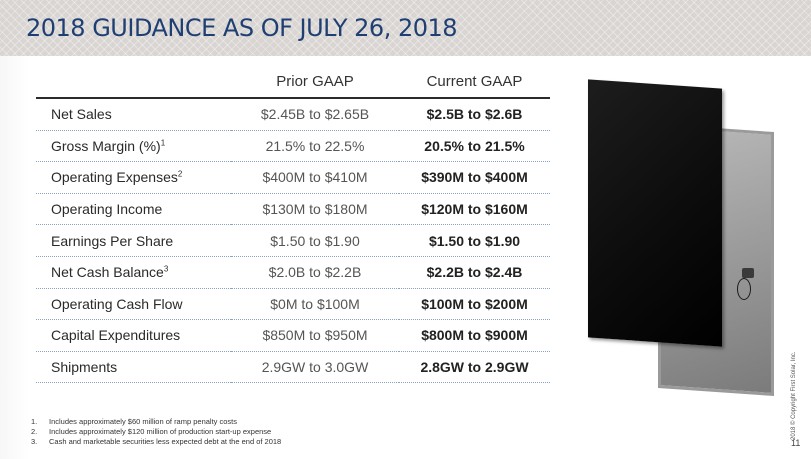  What do you see at coordinates (315, 209) in the screenshot?
I see `prior-gaap-value: $130M to $180M` at bounding box center [315, 209].